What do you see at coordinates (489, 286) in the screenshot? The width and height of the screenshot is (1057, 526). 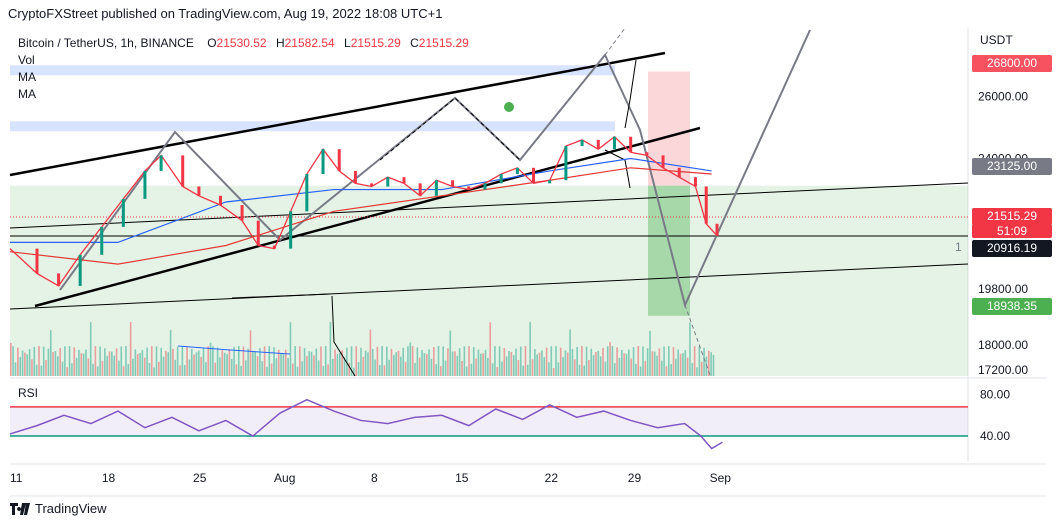 I see `trendline-lower` at bounding box center [489, 286].